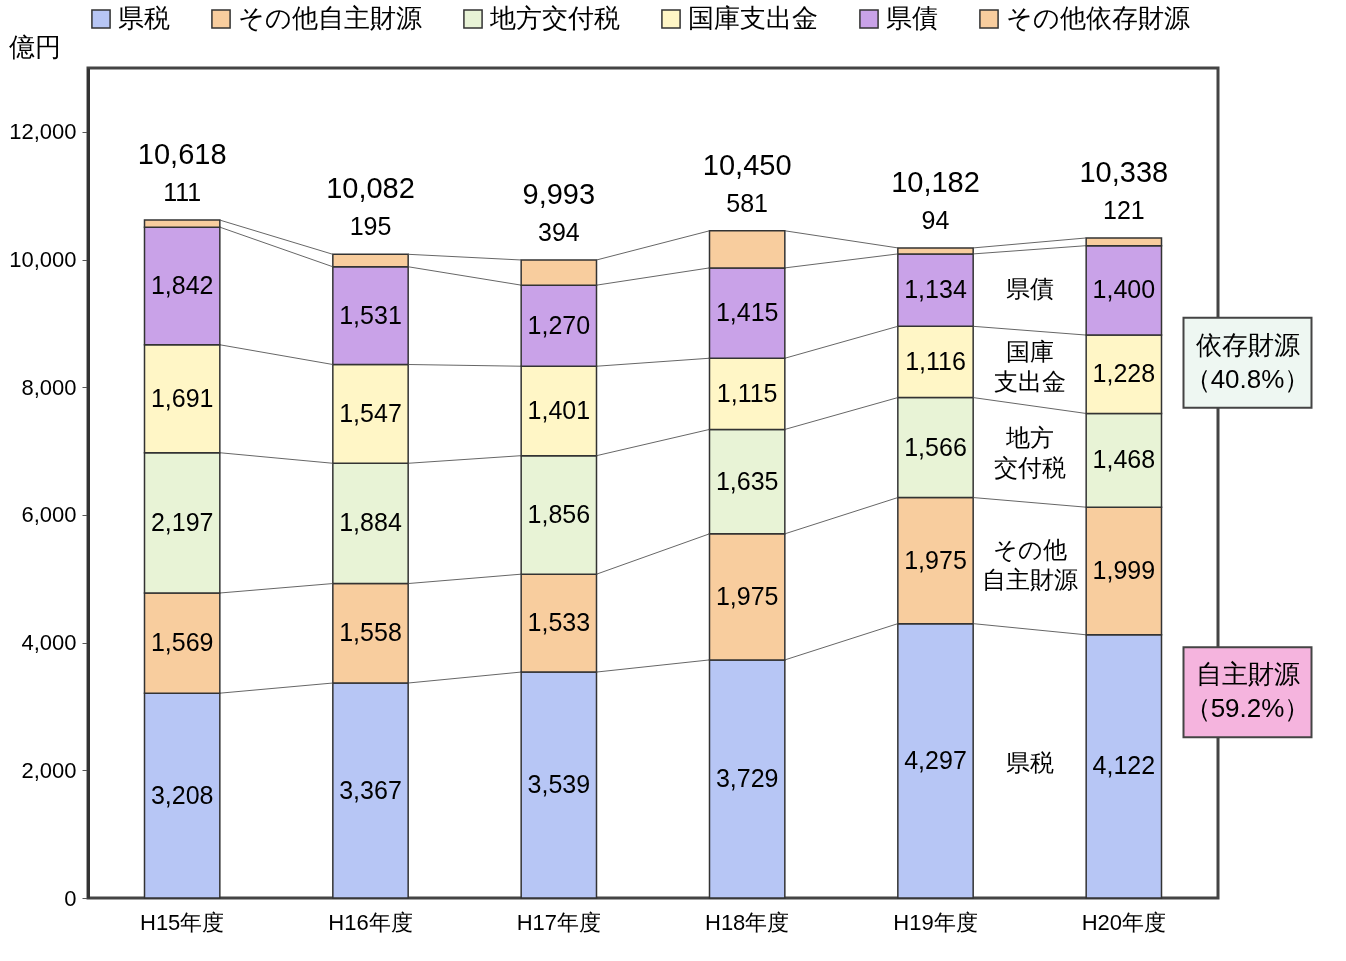 The image size is (1346, 961). Describe the element at coordinates (43, 260) in the screenshot. I see `y-tick-label: 10,000` at that location.